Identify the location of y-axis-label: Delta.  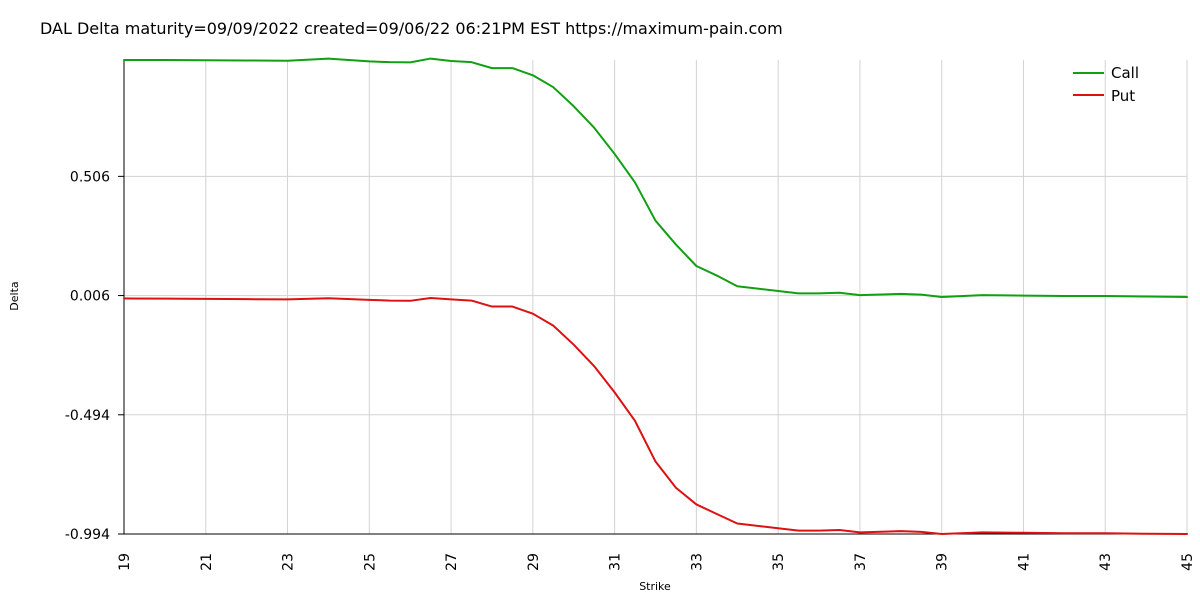
(14, 295).